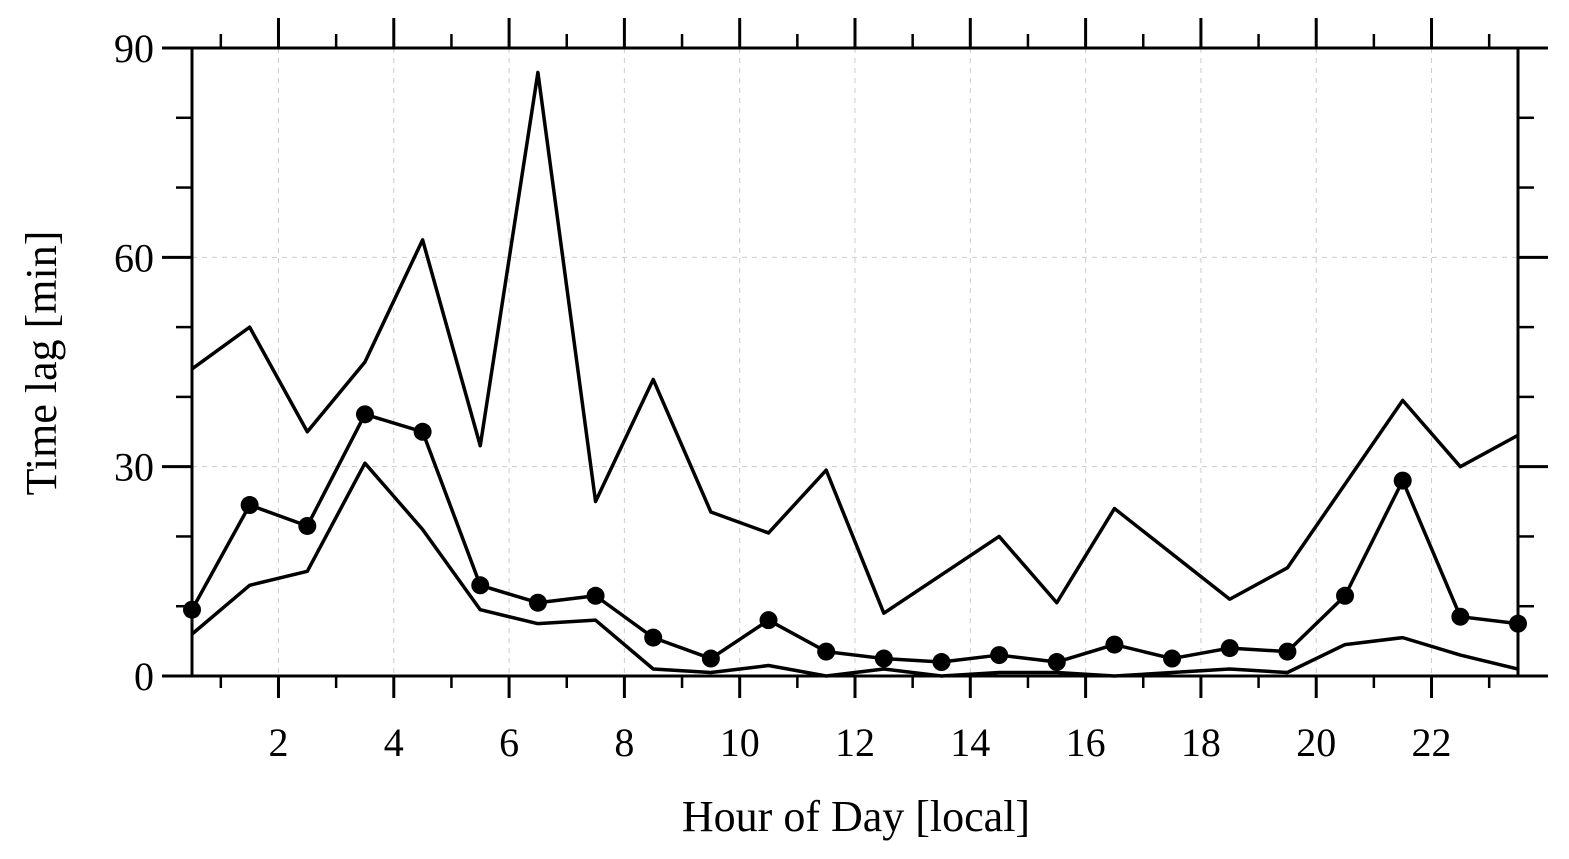 The width and height of the screenshot is (1569, 859). Describe the element at coordinates (740, 742) in the screenshot. I see `x-tick-label: 10` at that location.